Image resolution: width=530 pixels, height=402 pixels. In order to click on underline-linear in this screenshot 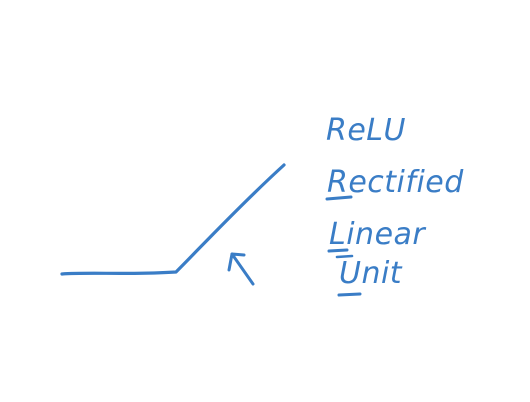, I will do `click(338, 250)`.